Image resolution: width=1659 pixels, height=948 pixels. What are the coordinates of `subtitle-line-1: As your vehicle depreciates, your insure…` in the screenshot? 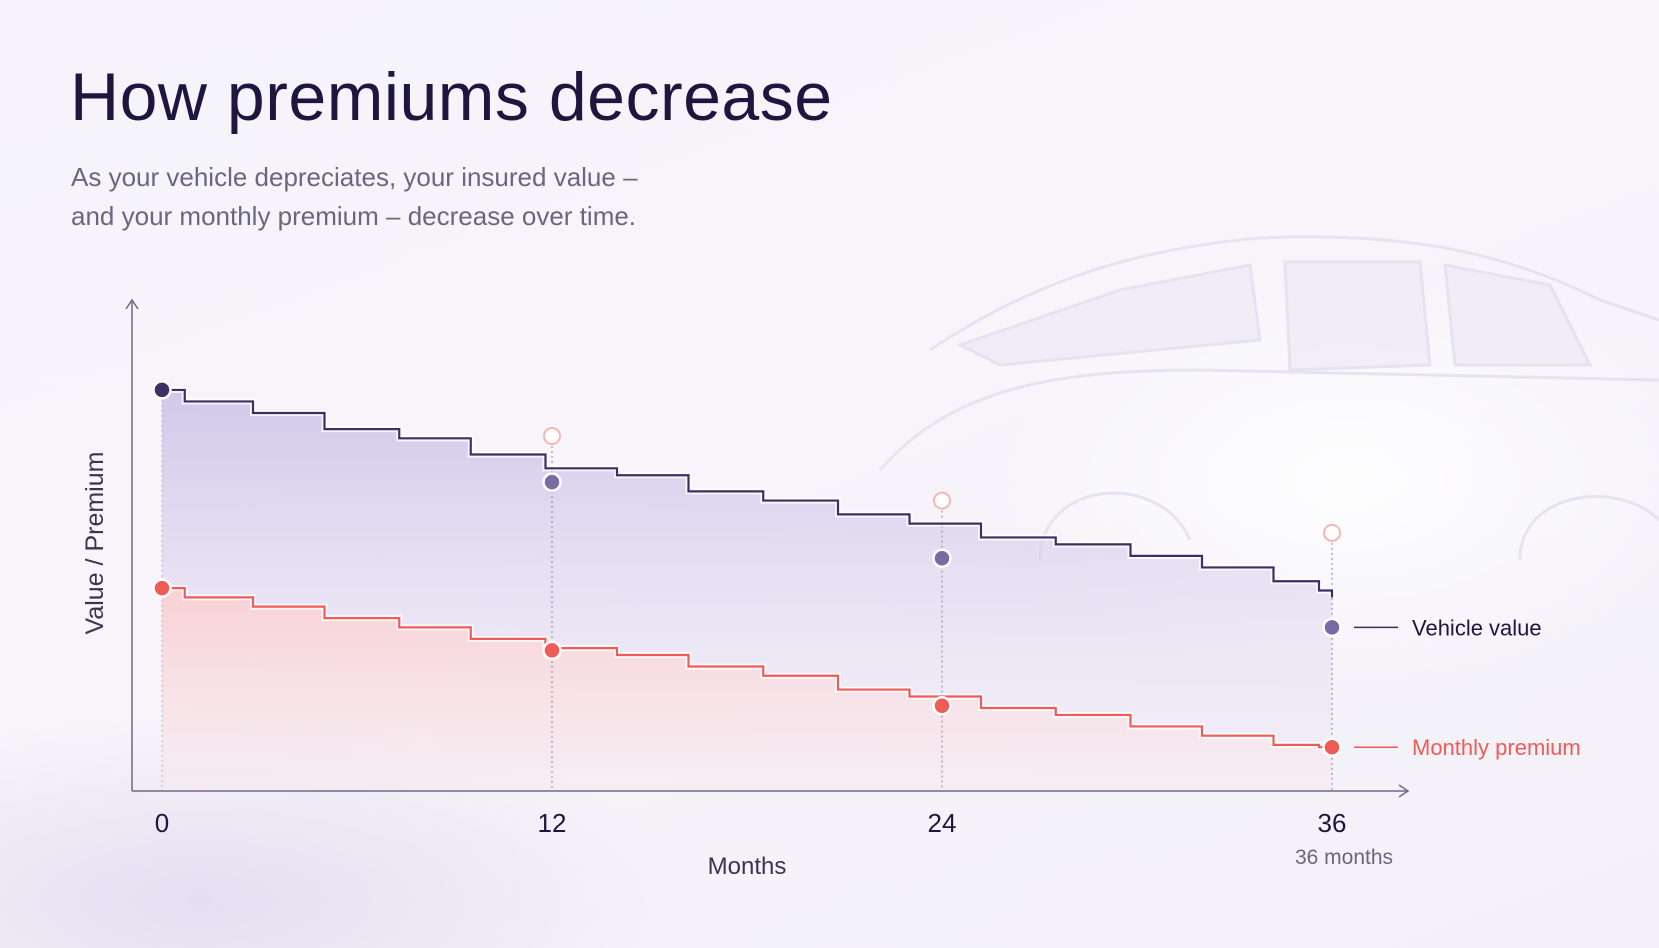 It's located at (354, 177).